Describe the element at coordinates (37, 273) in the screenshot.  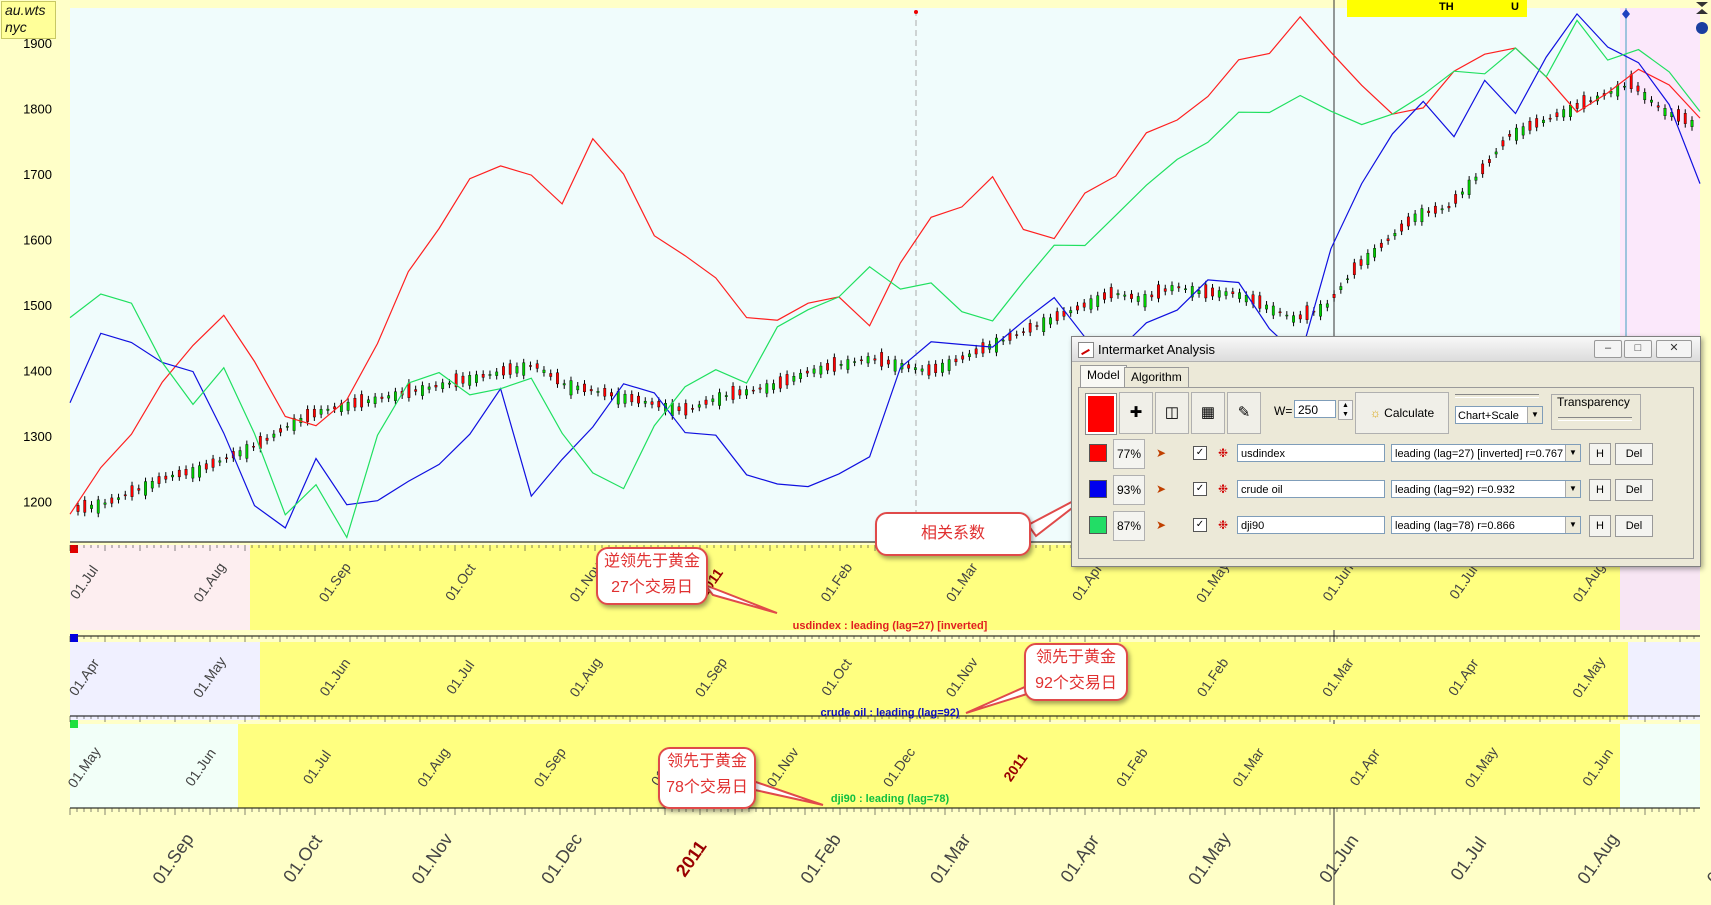
I see `price-axis: 1200 1300 1400 1500 1600 1700 1800 1900` at that location.